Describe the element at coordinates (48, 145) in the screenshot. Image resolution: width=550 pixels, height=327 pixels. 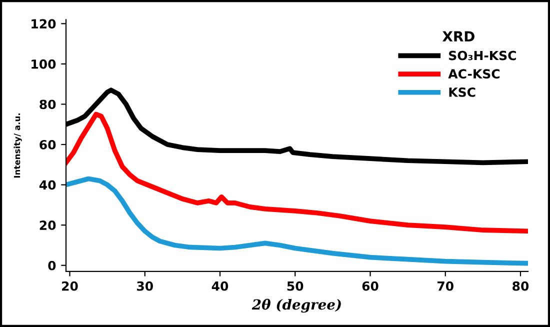
I see `y-tick-label: 60` at that location.